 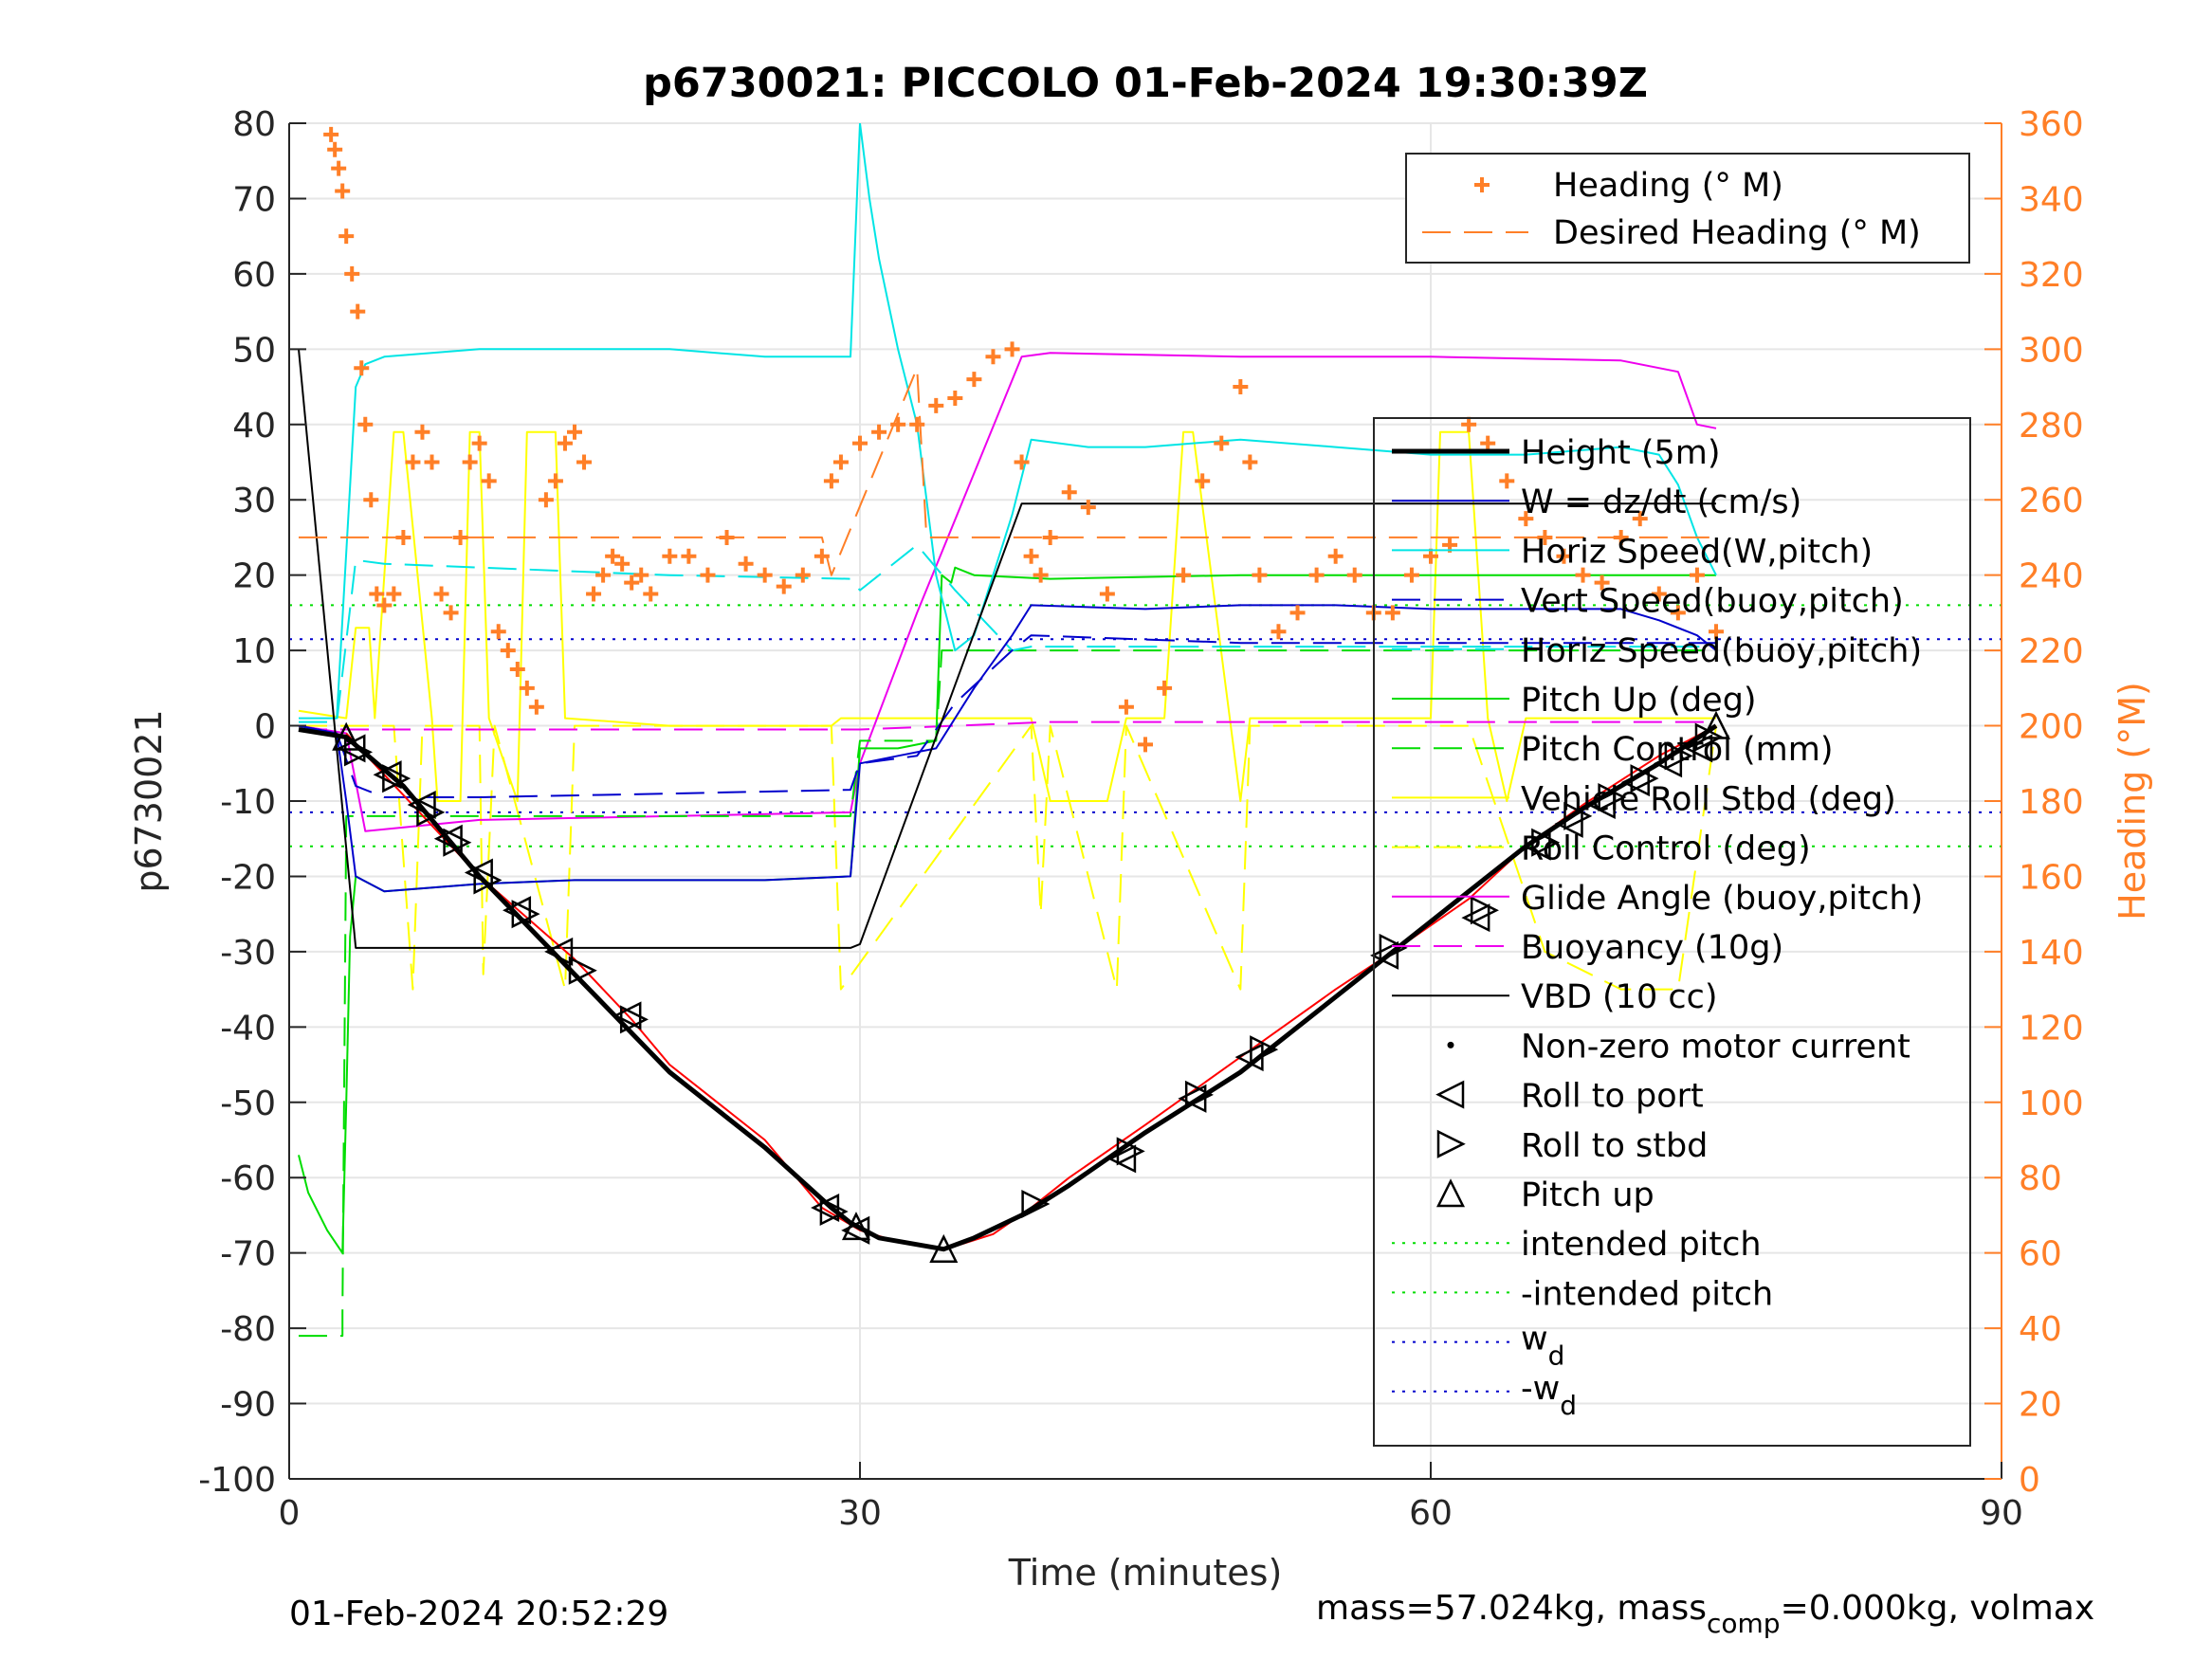 I want to click on legend-label-intended-pitch: intended pitch, so click(x=1641, y=1245).